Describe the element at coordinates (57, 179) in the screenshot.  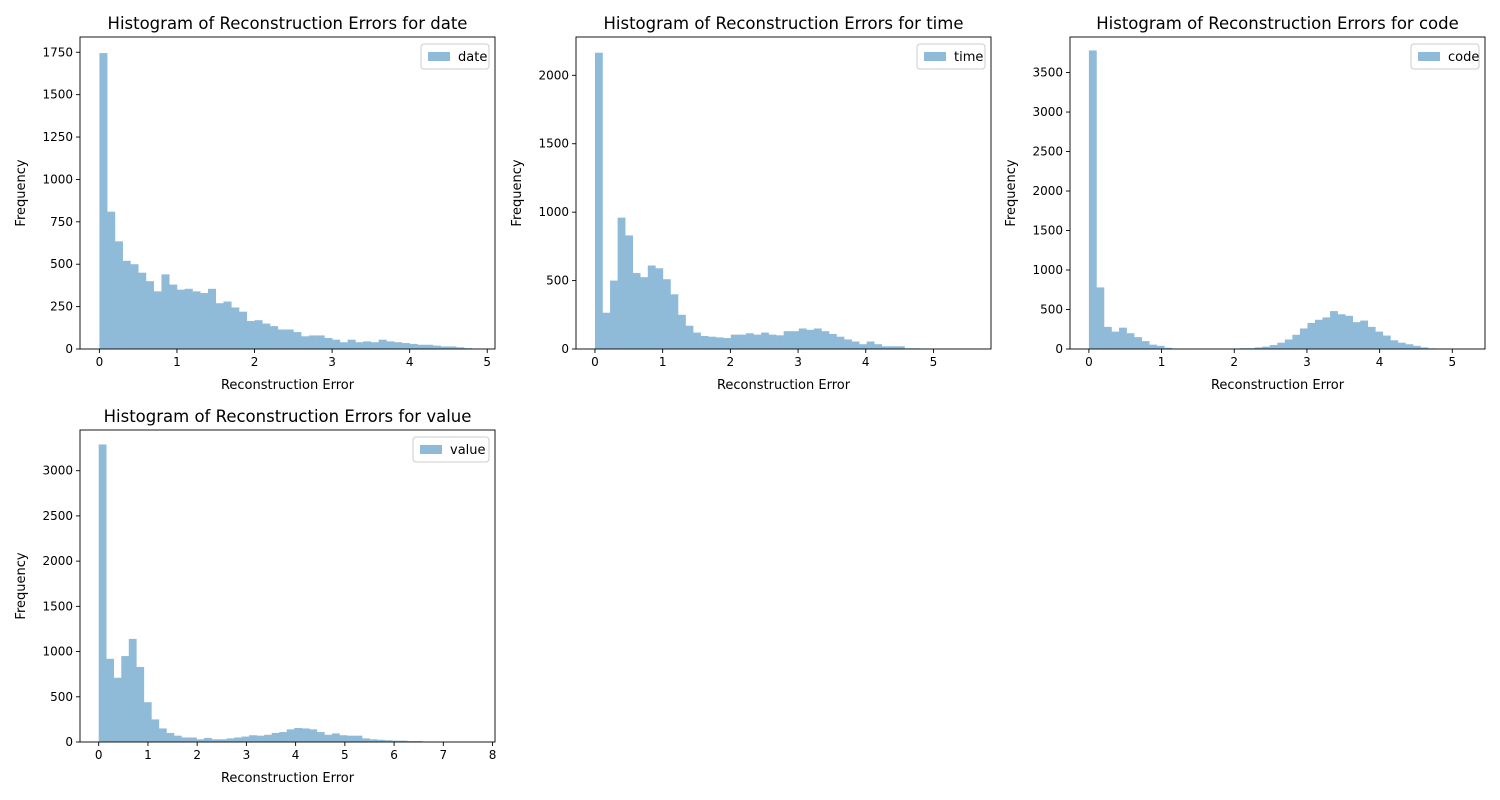
I see `y-tick-label: 1000` at that location.